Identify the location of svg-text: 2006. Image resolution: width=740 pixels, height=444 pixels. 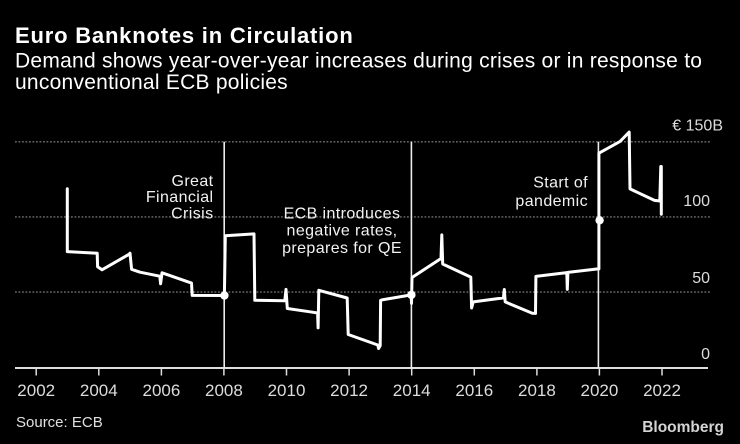
(161, 390).